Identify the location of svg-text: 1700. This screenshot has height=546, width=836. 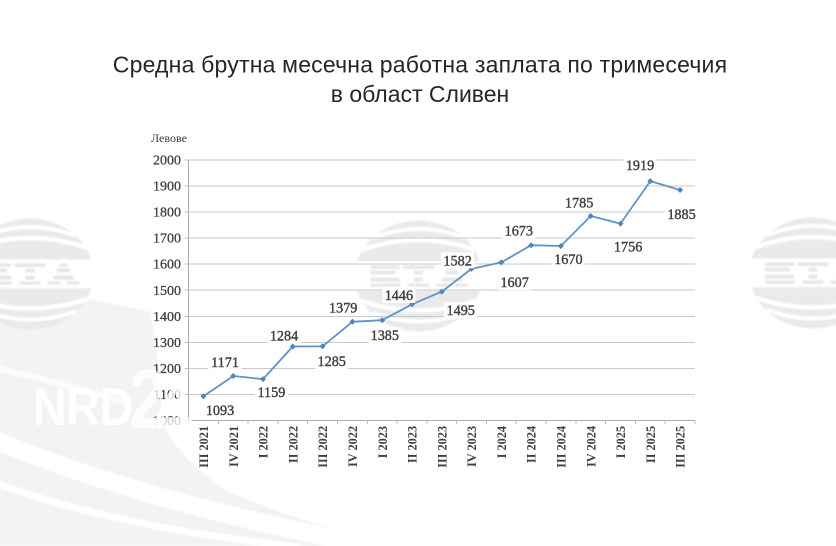
(167, 239).